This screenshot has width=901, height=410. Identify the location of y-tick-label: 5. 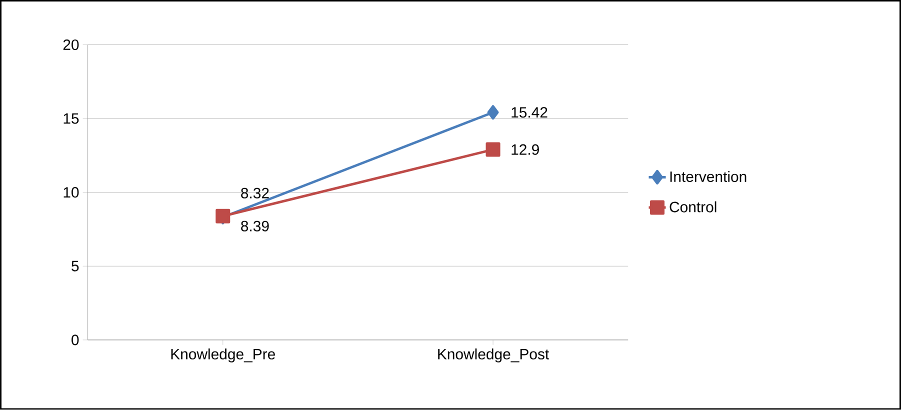
(75, 266).